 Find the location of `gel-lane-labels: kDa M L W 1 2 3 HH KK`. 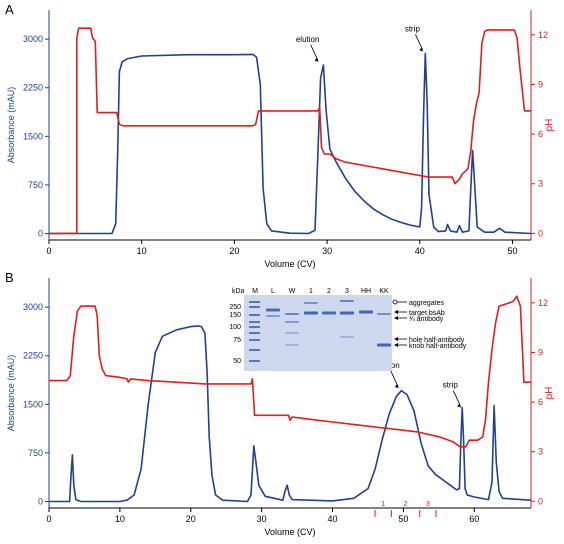

gel-lane-labels: kDa M L W 1 2 3 HH KK is located at coordinates (310, 291).